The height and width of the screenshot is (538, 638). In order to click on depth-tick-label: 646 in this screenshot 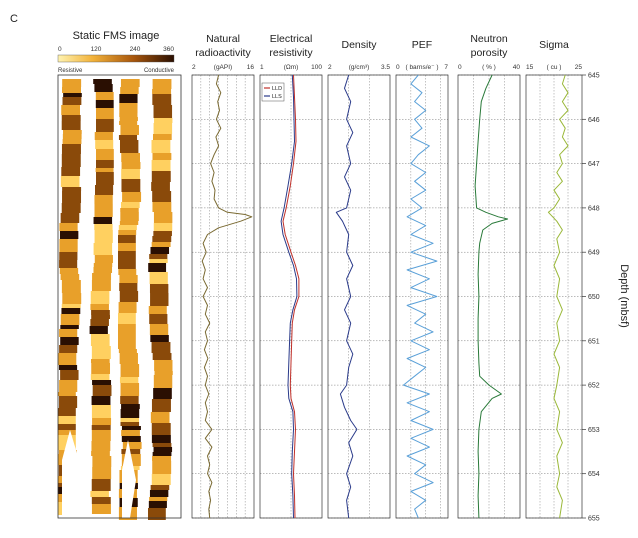, I will do `click(594, 120)`.